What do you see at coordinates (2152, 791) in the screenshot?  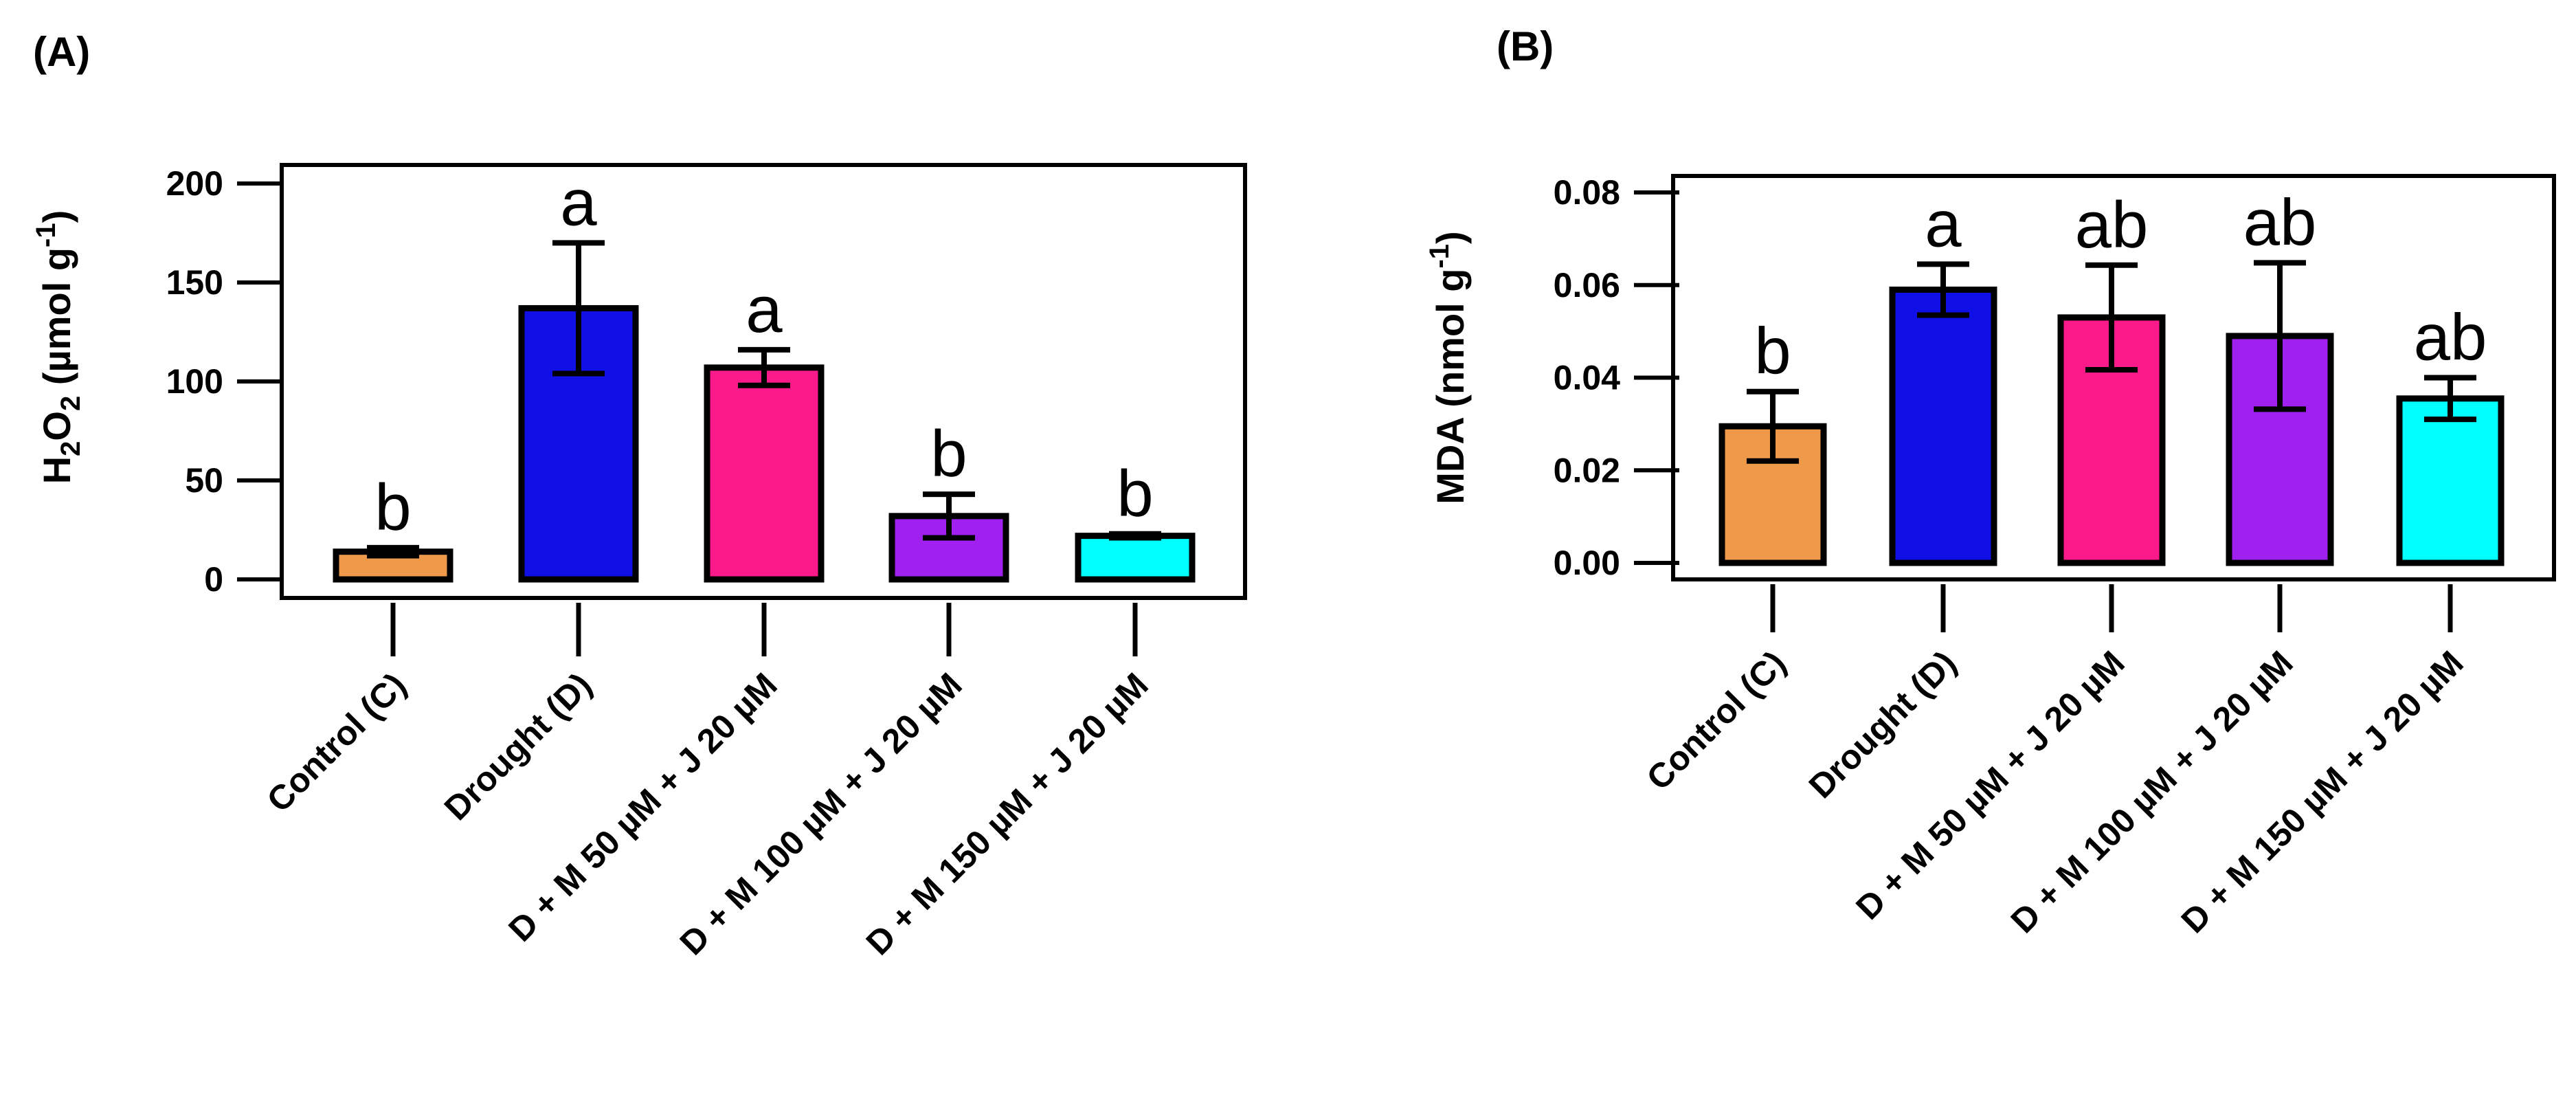 I see `category-label: D + M 100 µM + J 20 µM` at bounding box center [2152, 791].